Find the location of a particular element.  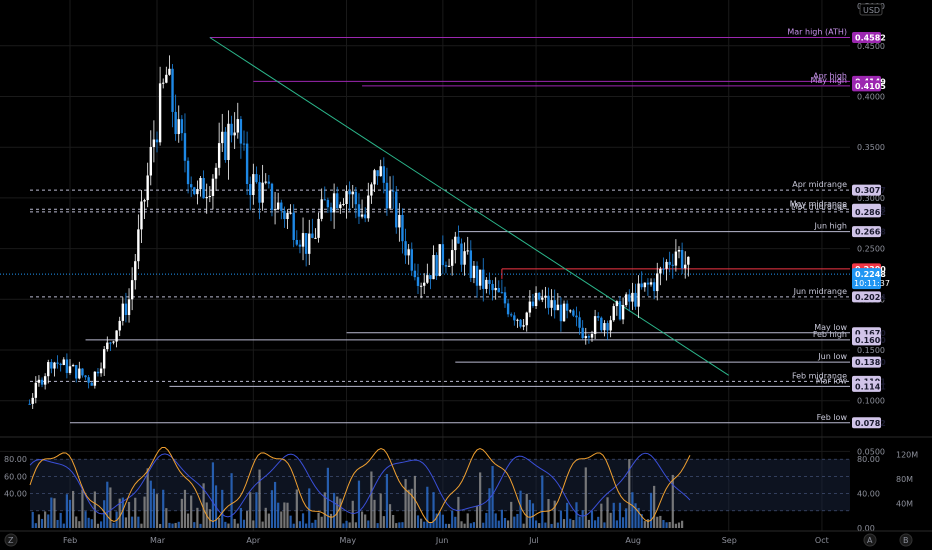

oscillator-d-line is located at coordinates (360, 485).